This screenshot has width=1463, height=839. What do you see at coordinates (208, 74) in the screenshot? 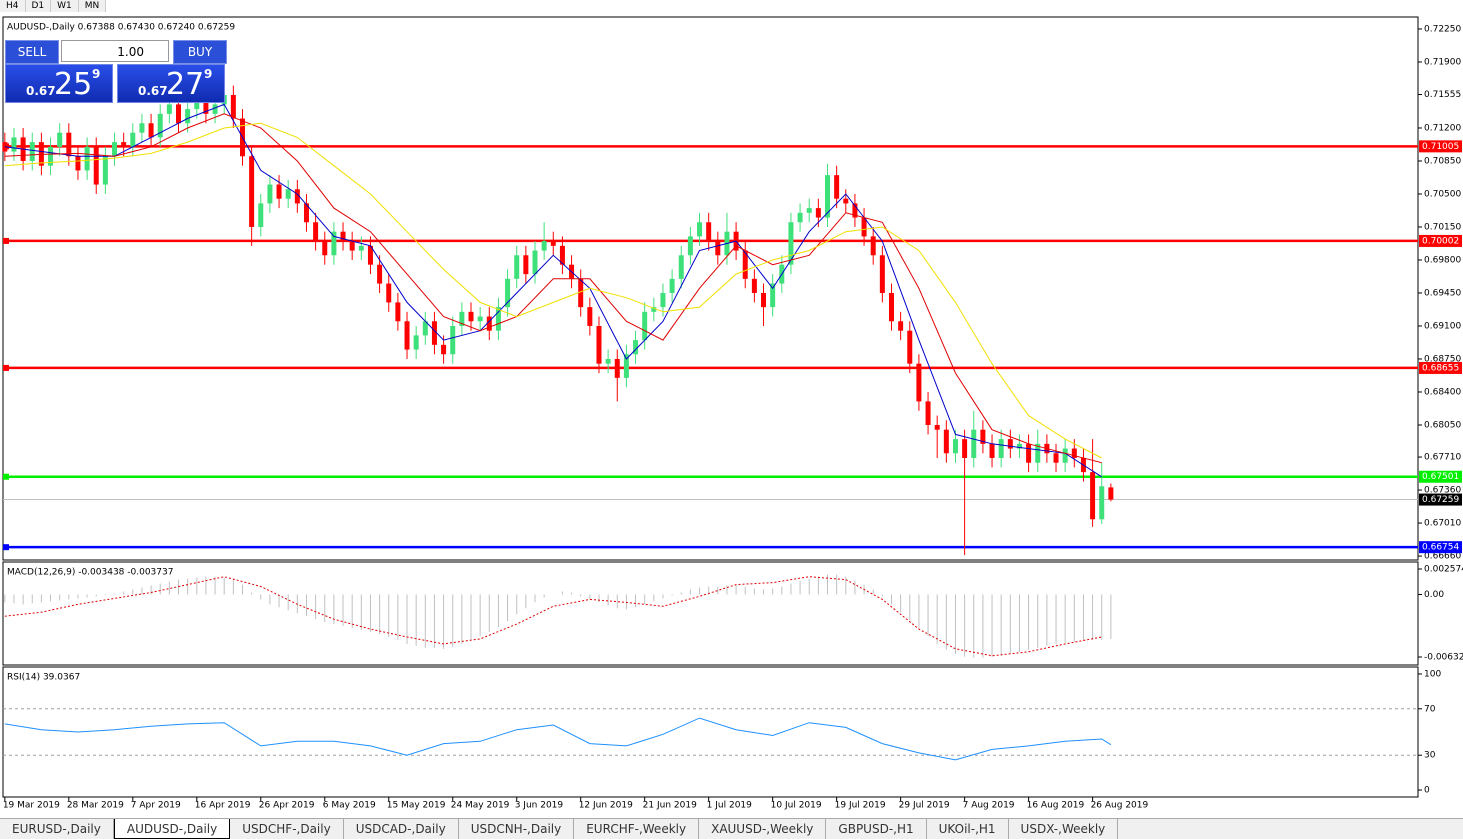
I see `price-point: 9` at bounding box center [208, 74].